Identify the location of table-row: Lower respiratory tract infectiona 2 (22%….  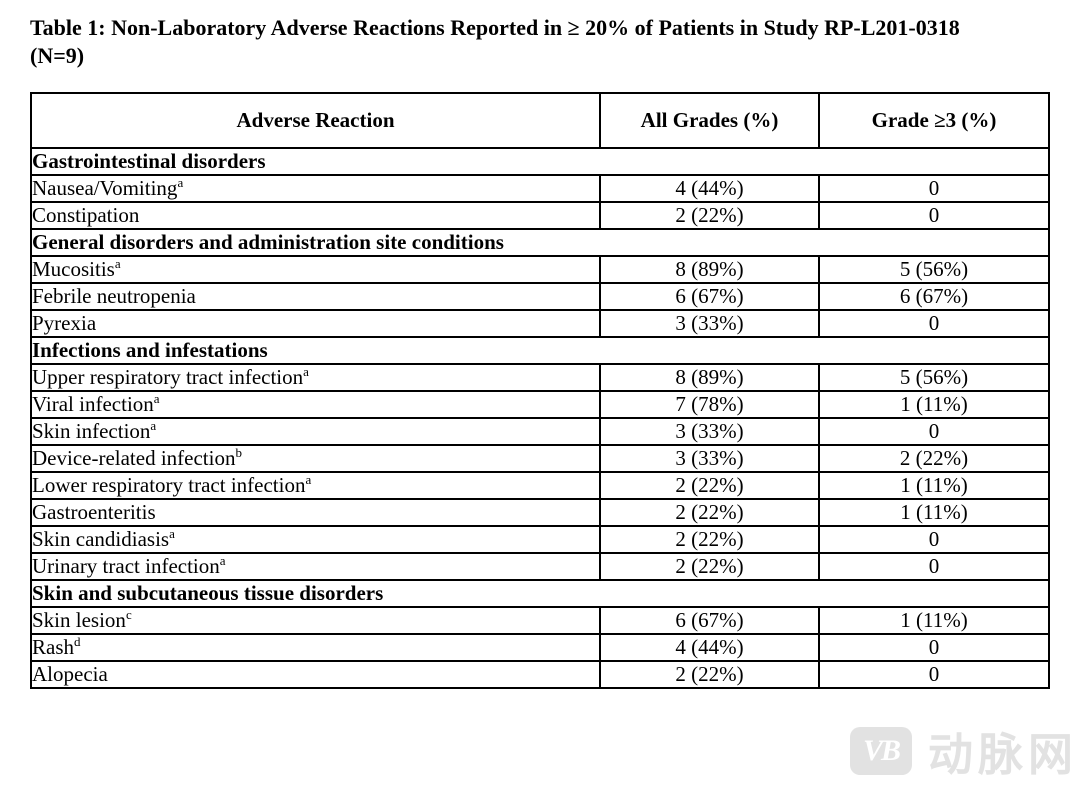
(540, 485).